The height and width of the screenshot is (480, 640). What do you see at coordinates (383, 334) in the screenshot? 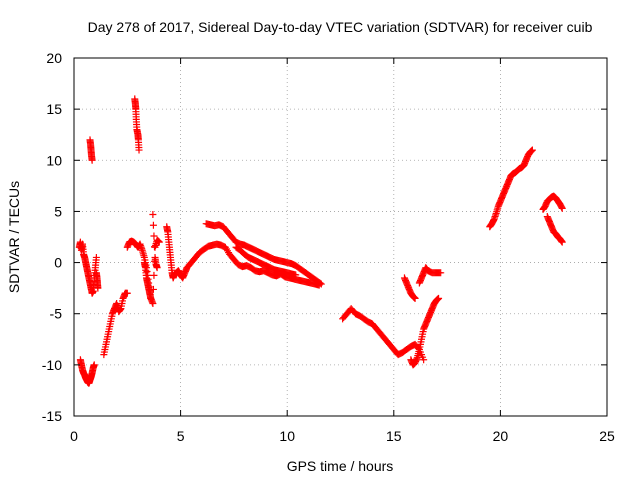
I see `series-night-a` at bounding box center [383, 334].